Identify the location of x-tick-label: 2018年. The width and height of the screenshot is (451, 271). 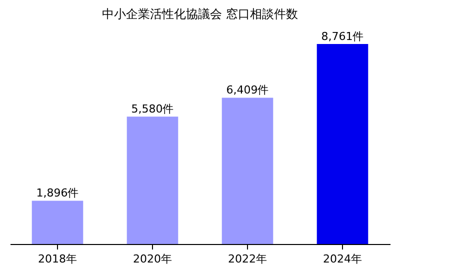
(57, 259).